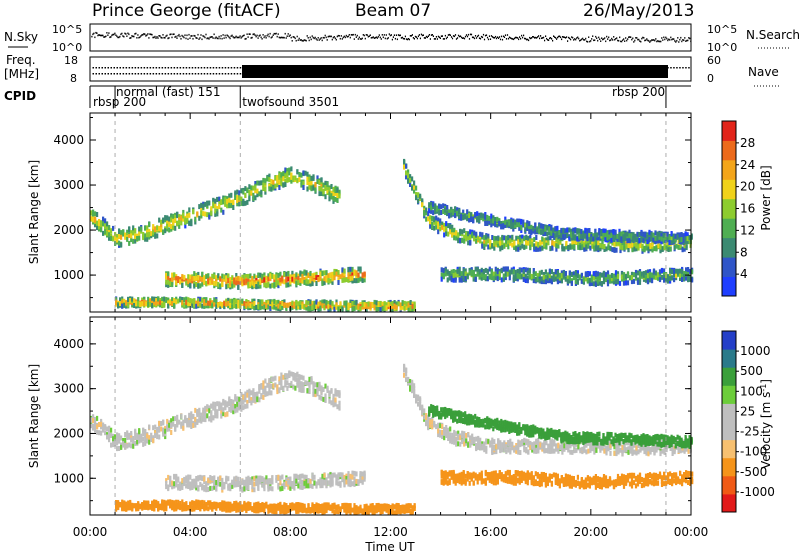 This screenshot has height=554, width=800. What do you see at coordinates (729, 208) in the screenshot?
I see `power-colorbar-swatch` at bounding box center [729, 208].